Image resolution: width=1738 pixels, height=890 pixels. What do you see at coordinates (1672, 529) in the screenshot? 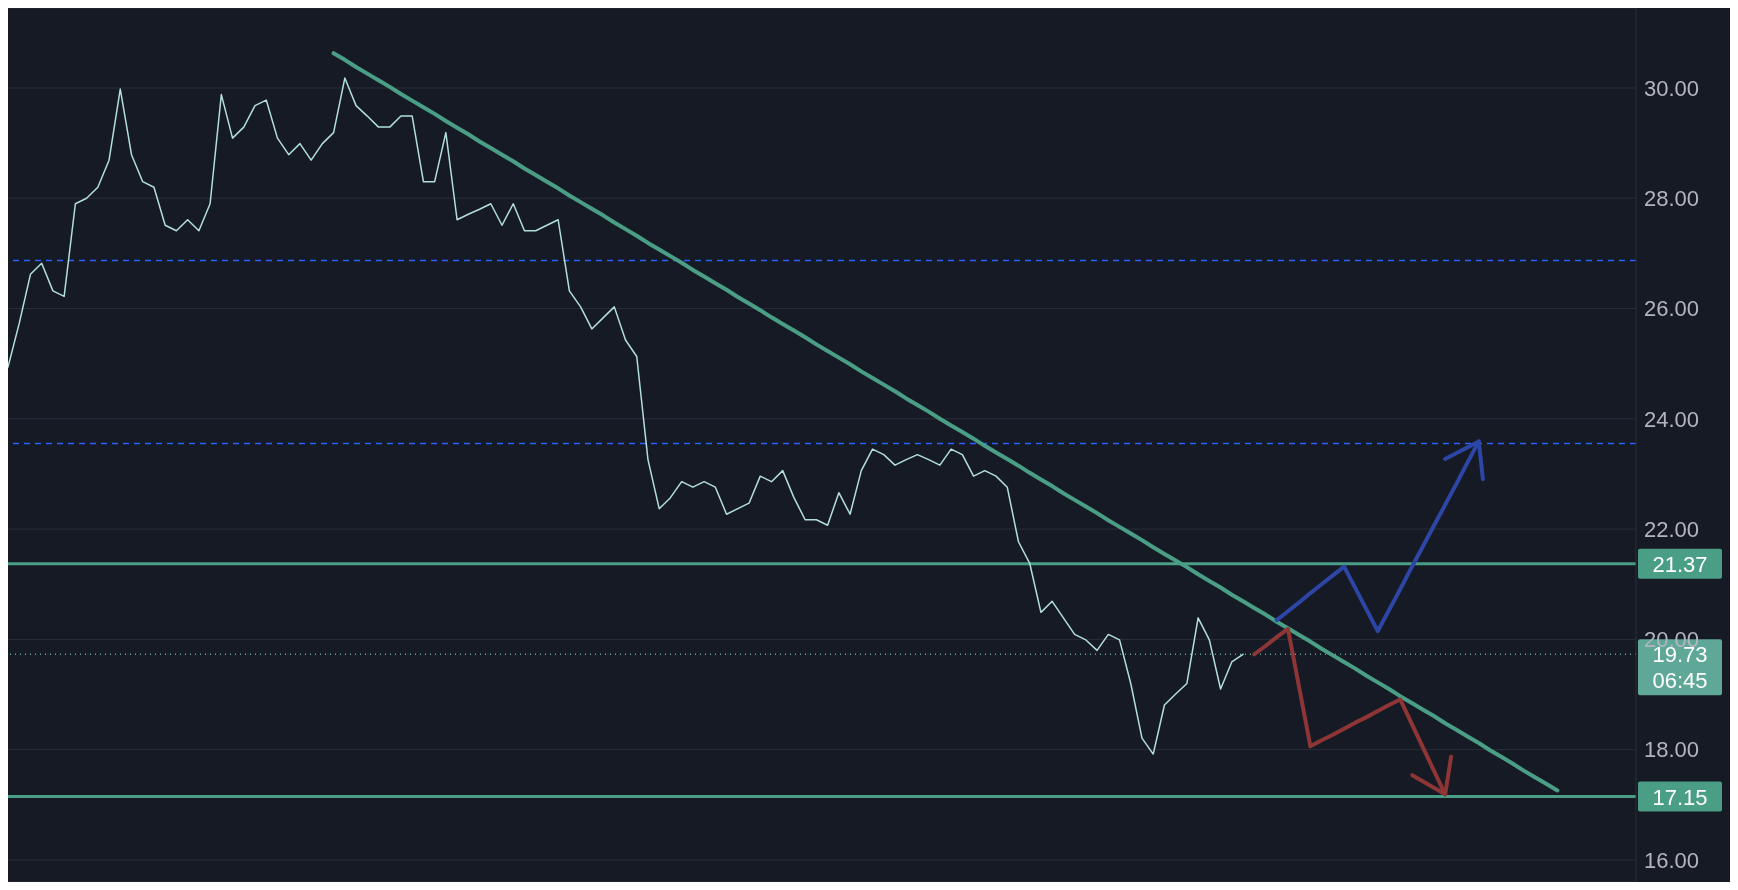
I see `y-tick-label: 22.00` at bounding box center [1672, 529].